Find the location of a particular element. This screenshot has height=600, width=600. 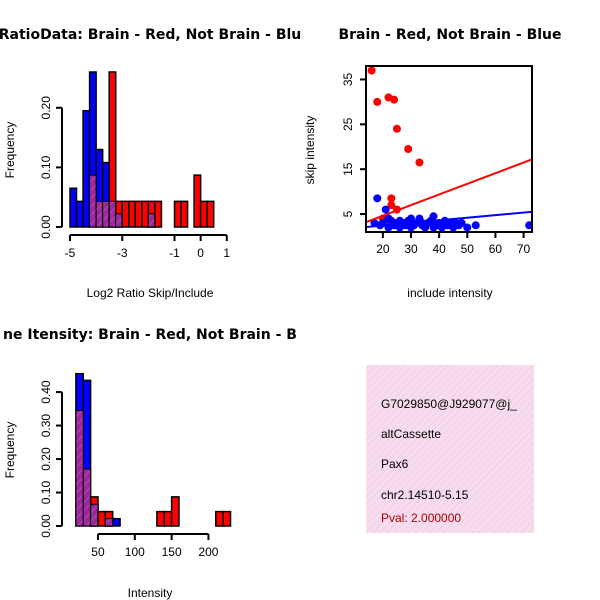

scatter-title: Brain - Red, Not Brain - Blue is located at coordinates (449, 35).